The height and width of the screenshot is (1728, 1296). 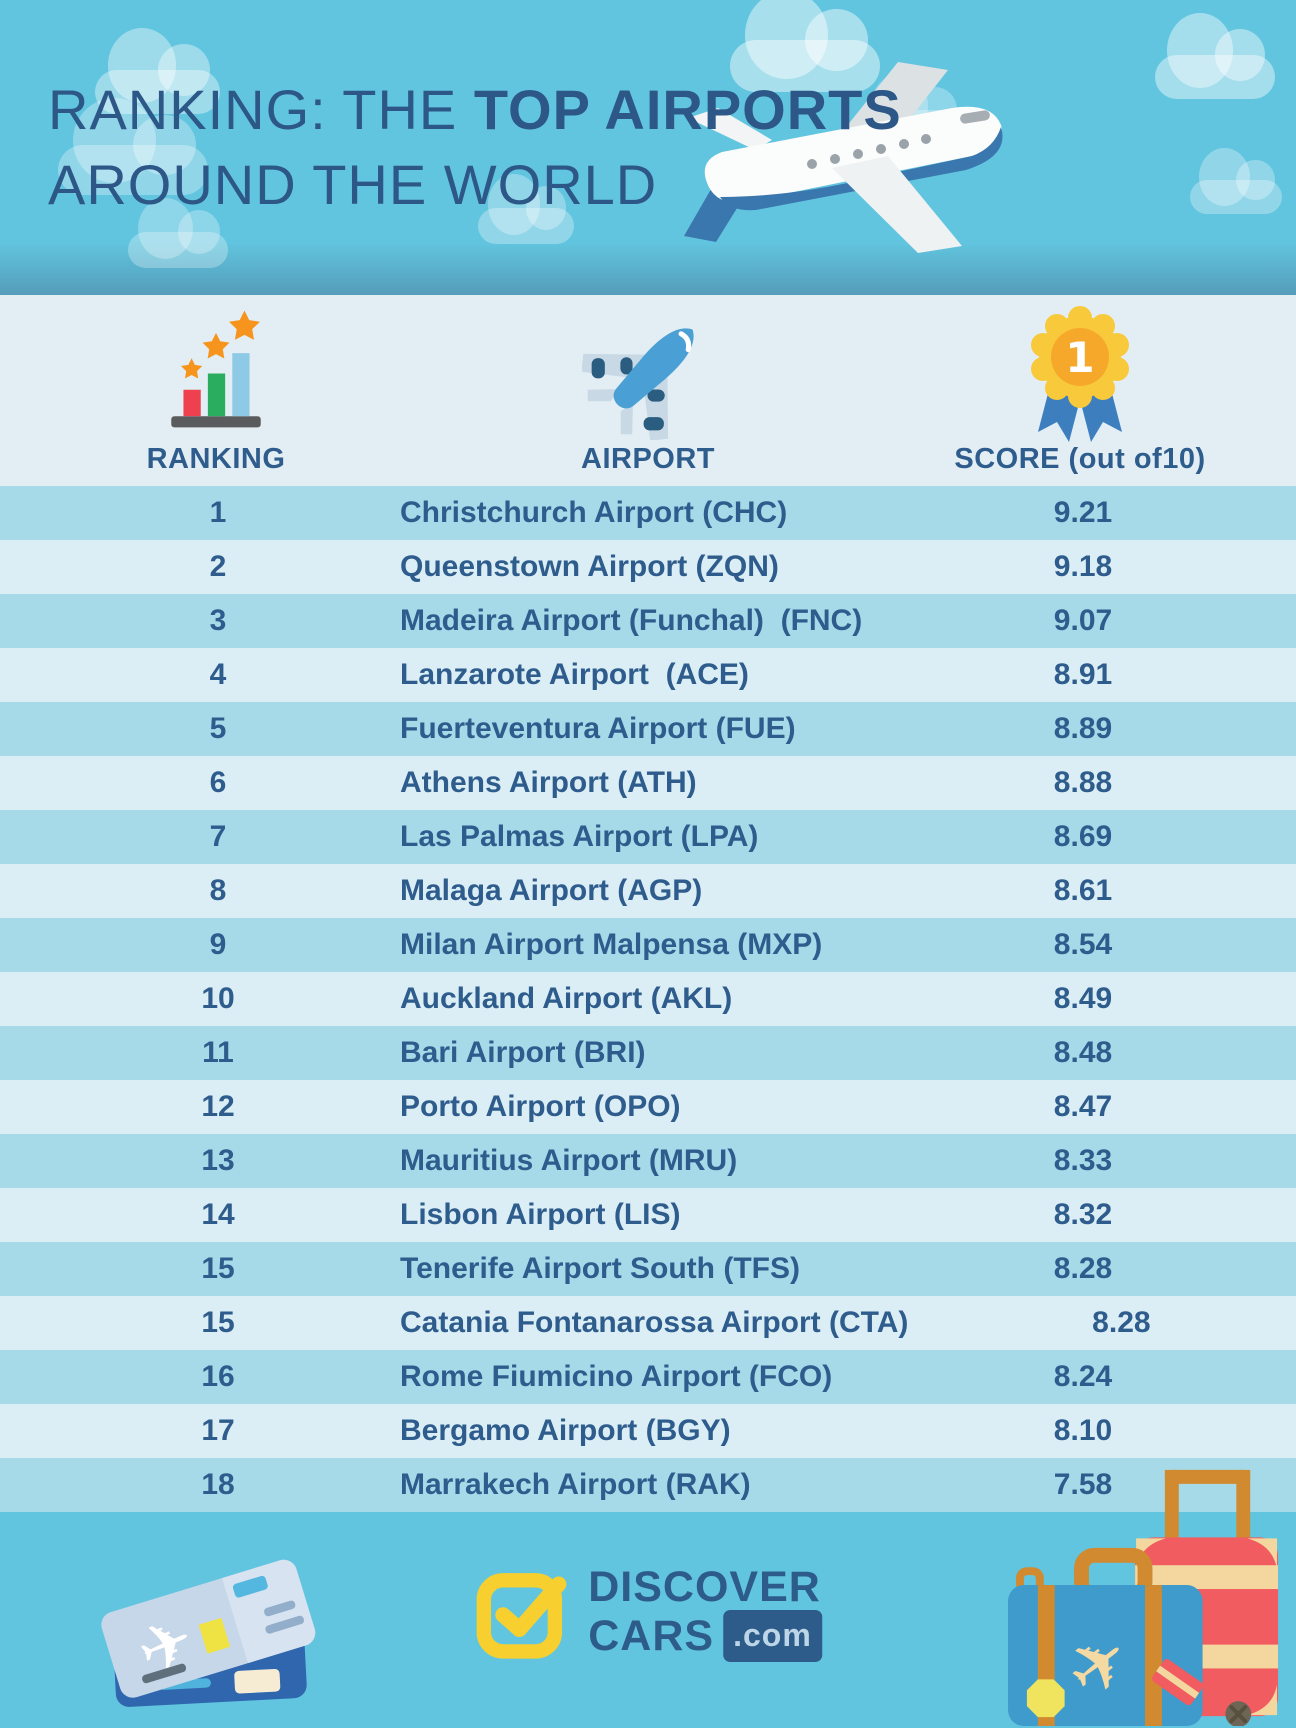 What do you see at coordinates (1083, 890) in the screenshot?
I see `score-cell: 8.61` at bounding box center [1083, 890].